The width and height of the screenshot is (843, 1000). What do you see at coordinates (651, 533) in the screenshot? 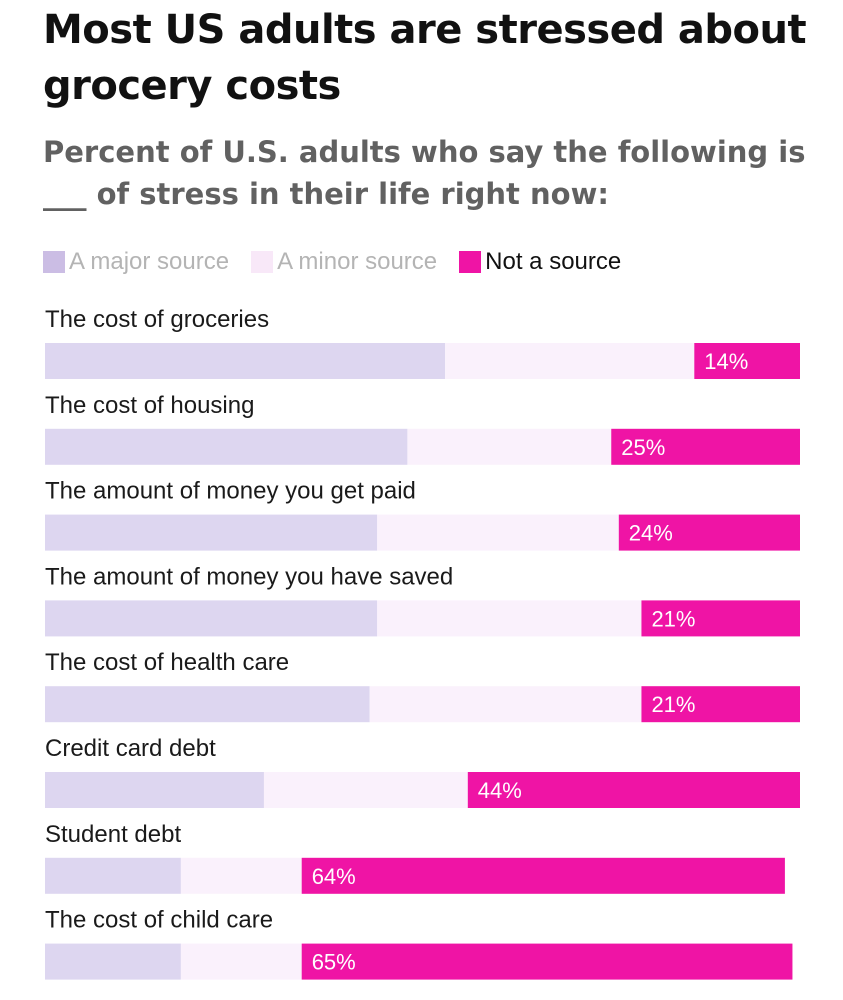
I see `data-label: 24%` at bounding box center [651, 533].